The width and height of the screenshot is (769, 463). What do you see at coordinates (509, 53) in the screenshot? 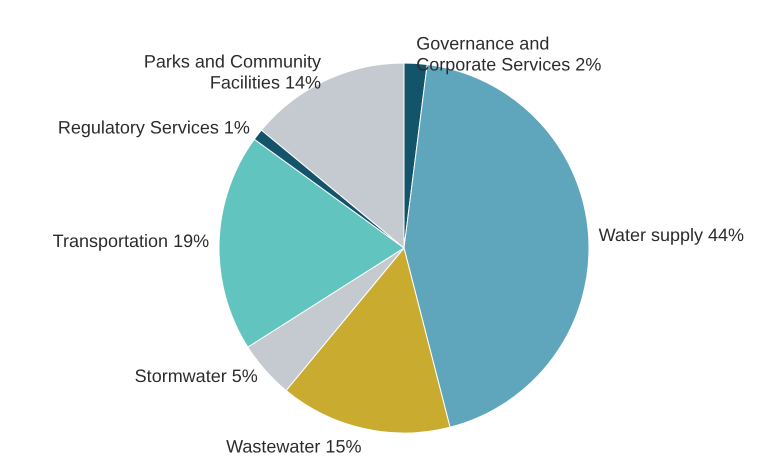
I see `slice-label: Governance and Corporate Services 2%` at bounding box center [509, 53].